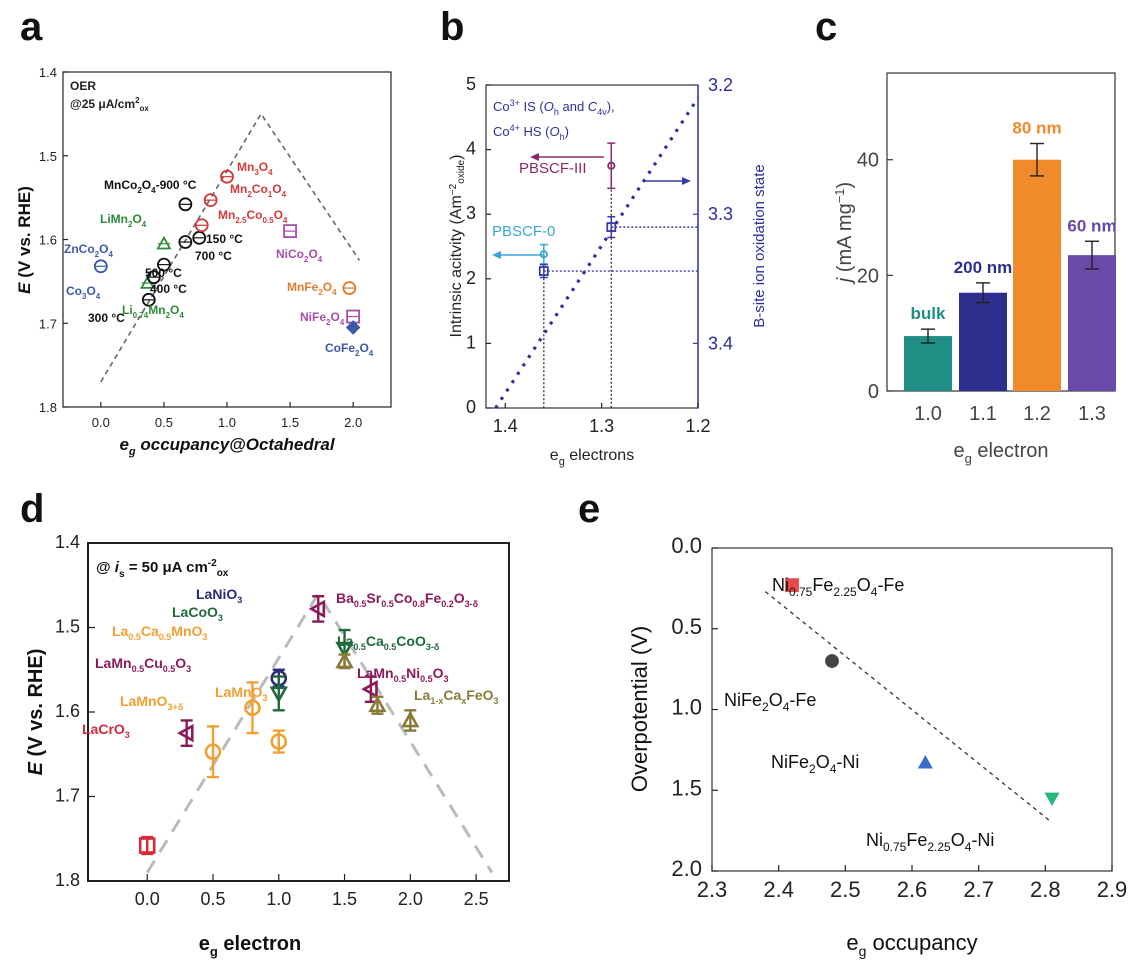  Describe the element at coordinates (686, 626) in the screenshot. I see `y-tick-label: 0.5` at that location.